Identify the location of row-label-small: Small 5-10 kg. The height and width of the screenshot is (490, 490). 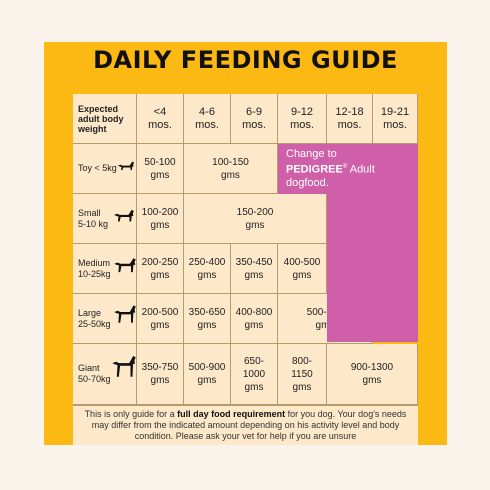
(105, 219).